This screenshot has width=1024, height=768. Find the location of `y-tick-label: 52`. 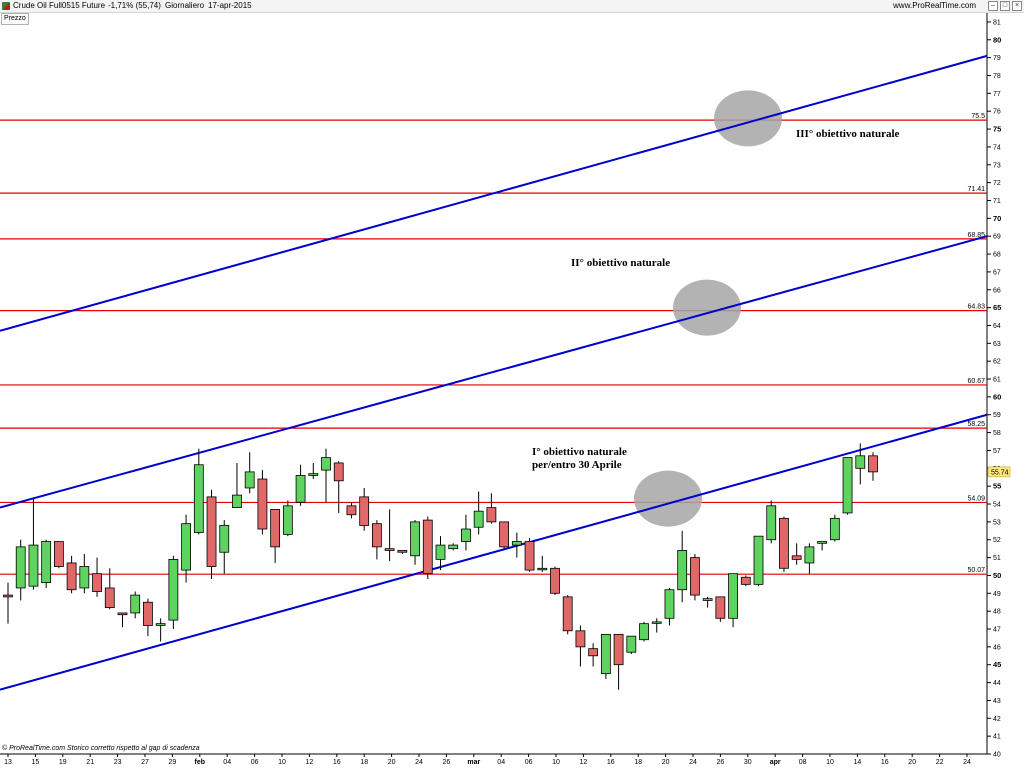

y-tick-label: 52 is located at coordinates (997, 540).